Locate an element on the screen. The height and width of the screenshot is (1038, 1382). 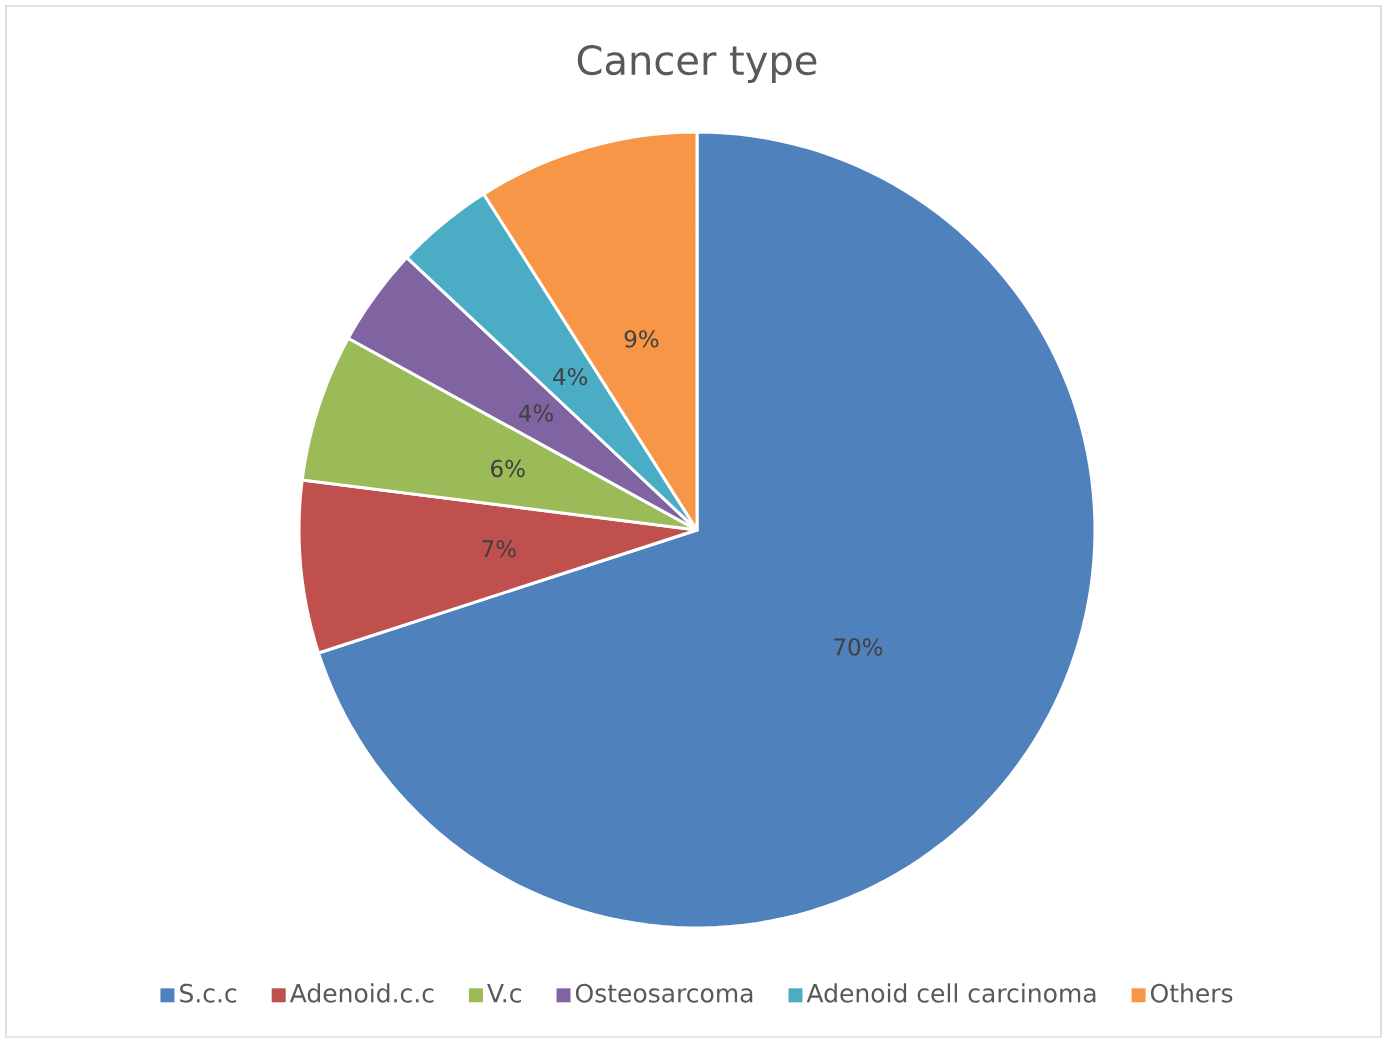
data-label: 9% is located at coordinates (641, 339).